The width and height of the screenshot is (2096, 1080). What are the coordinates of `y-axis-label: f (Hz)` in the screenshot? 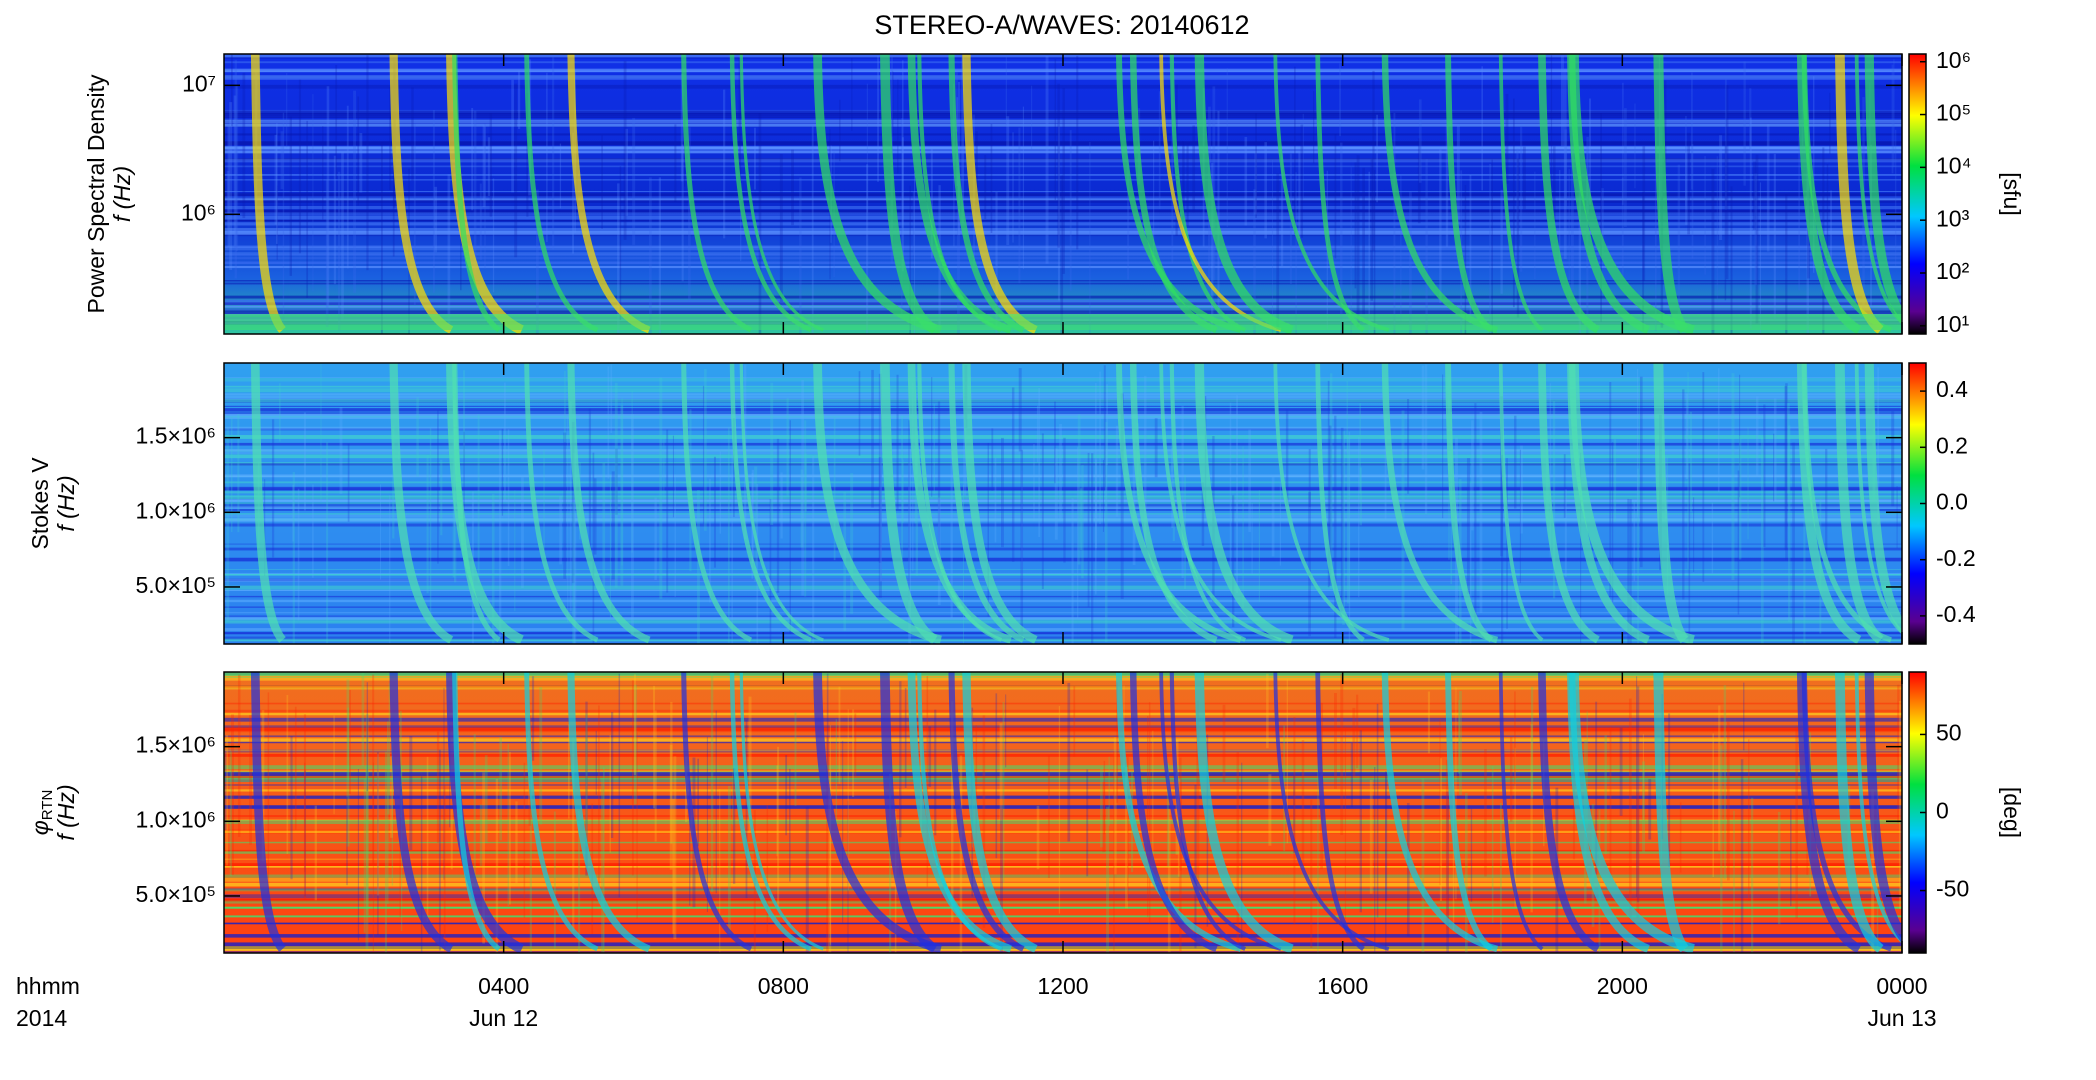 It's located at (66, 812).